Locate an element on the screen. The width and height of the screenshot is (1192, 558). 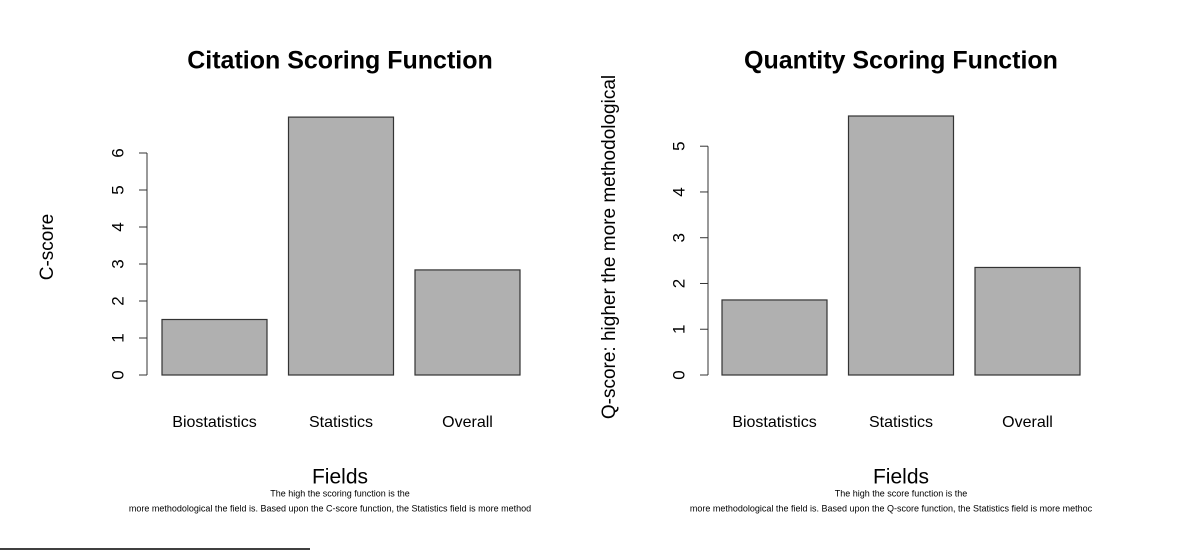
chart-title: Quantity Scoring Function is located at coordinates (901, 61).